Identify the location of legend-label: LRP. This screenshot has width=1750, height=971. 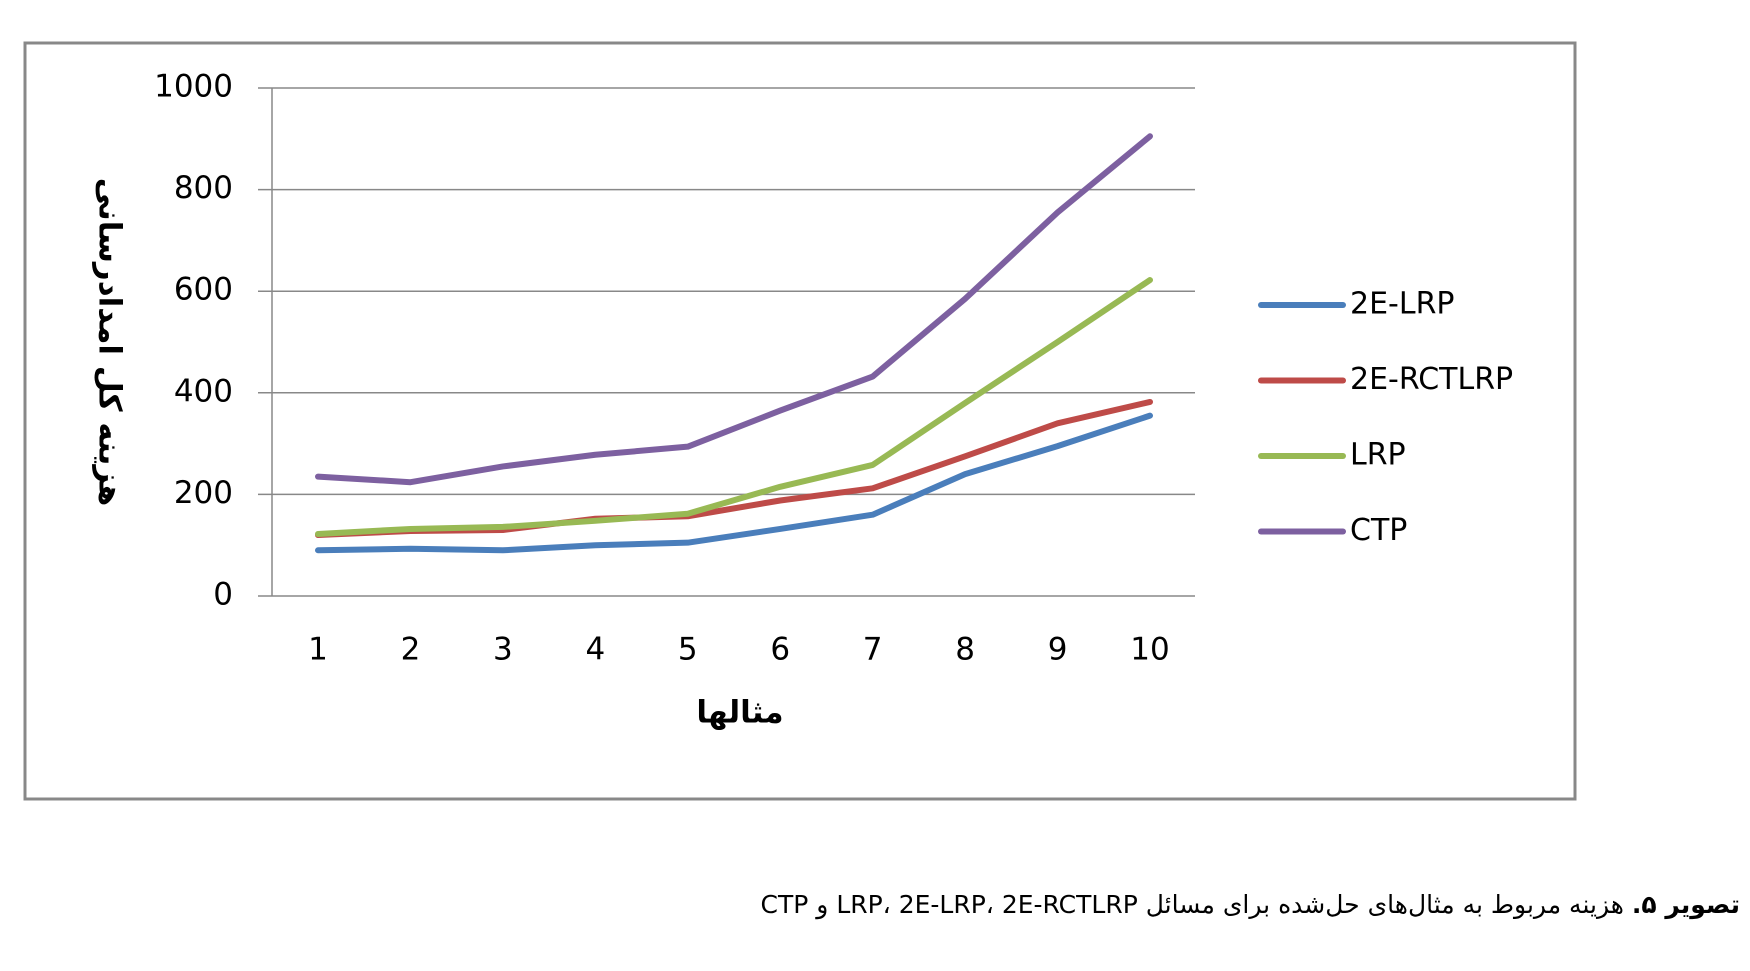
(1378, 455).